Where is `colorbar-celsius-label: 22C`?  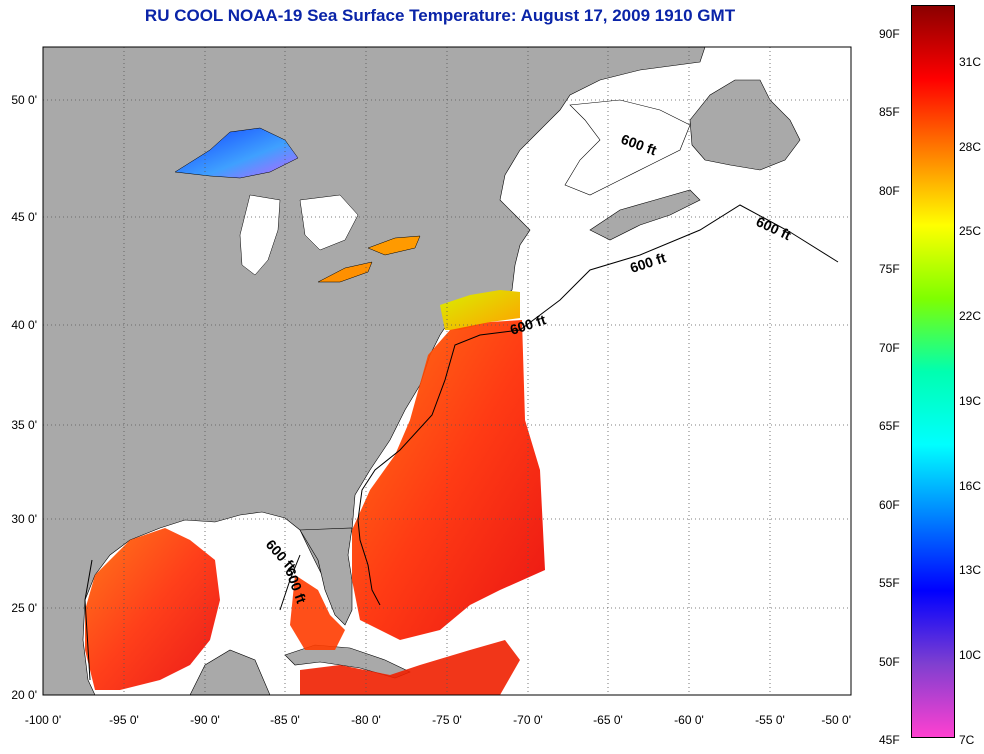
colorbar-celsius-label: 22C is located at coordinates (970, 316).